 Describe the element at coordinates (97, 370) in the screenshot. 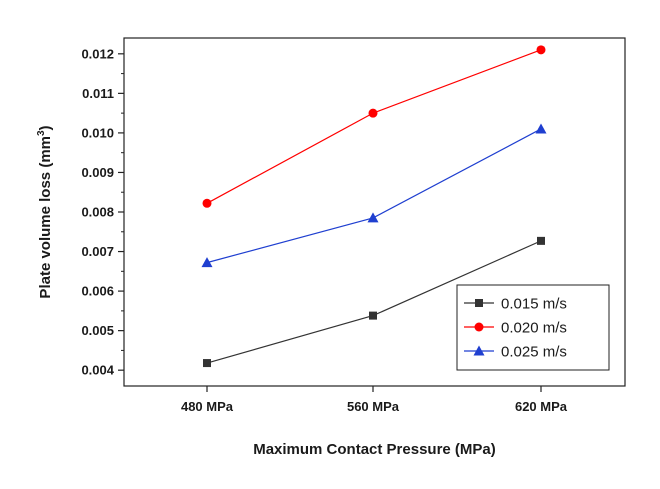

I see `y-tick-label: 0.004` at that location.